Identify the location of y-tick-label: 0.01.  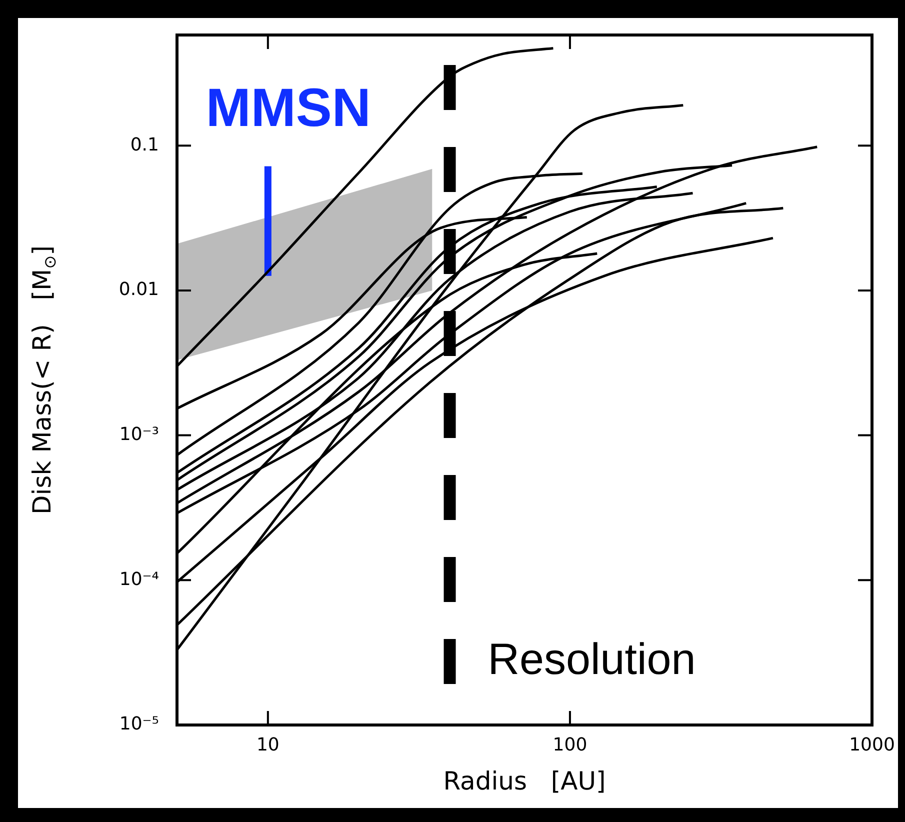
(138, 289).